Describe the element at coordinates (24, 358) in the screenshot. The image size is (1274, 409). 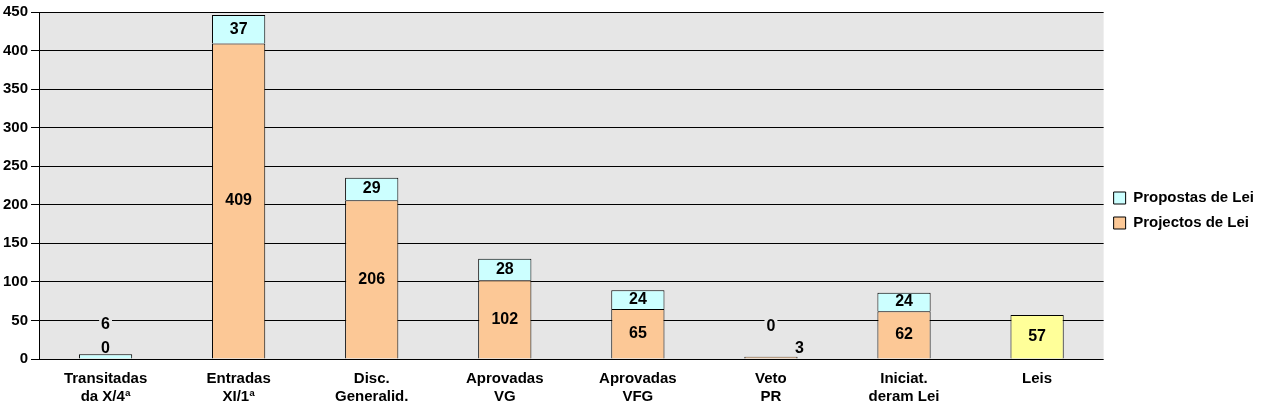
I see `y-tick-label: 0` at that location.